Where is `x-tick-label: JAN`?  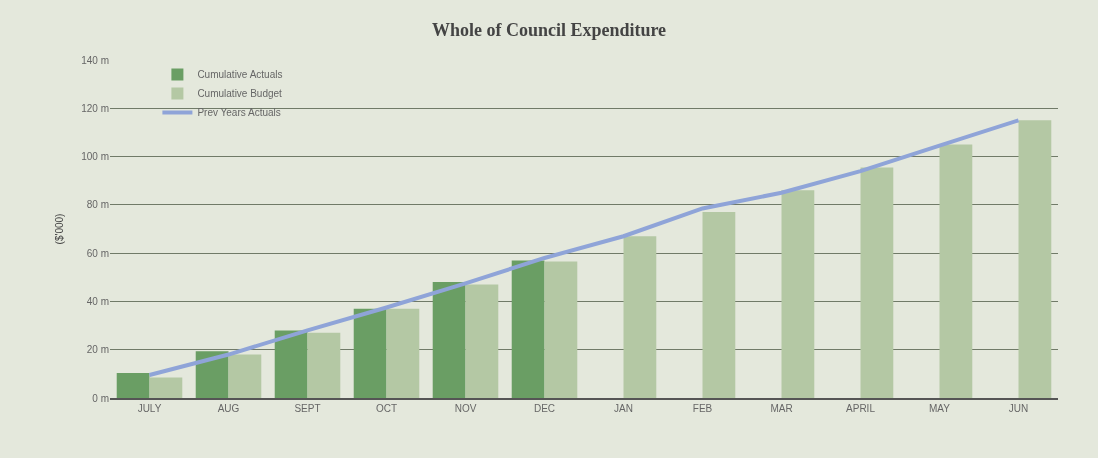
x-tick-label: JAN is located at coordinates (623, 408).